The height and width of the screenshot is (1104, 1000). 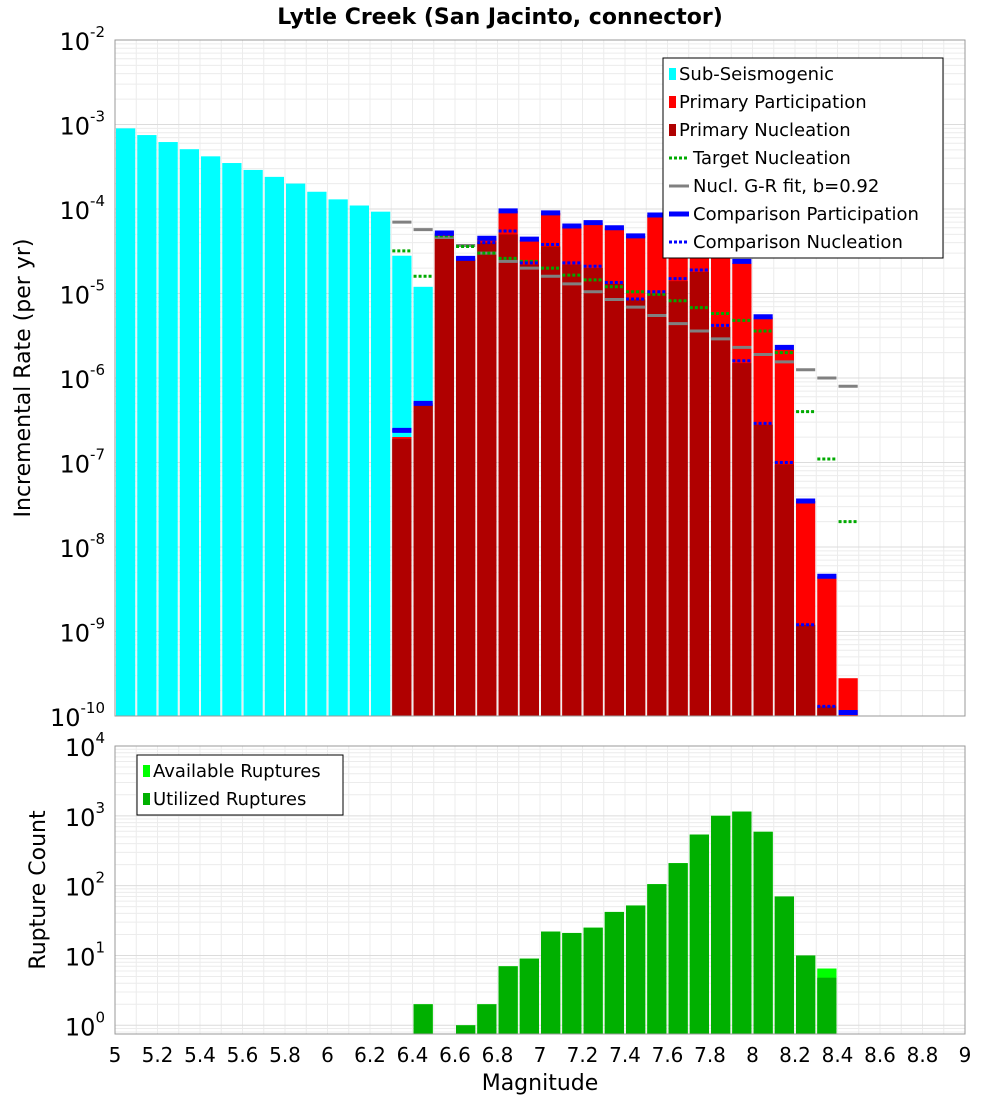 What do you see at coordinates (100, 878) in the screenshot?
I see `y-tick-exponent: 2` at bounding box center [100, 878].